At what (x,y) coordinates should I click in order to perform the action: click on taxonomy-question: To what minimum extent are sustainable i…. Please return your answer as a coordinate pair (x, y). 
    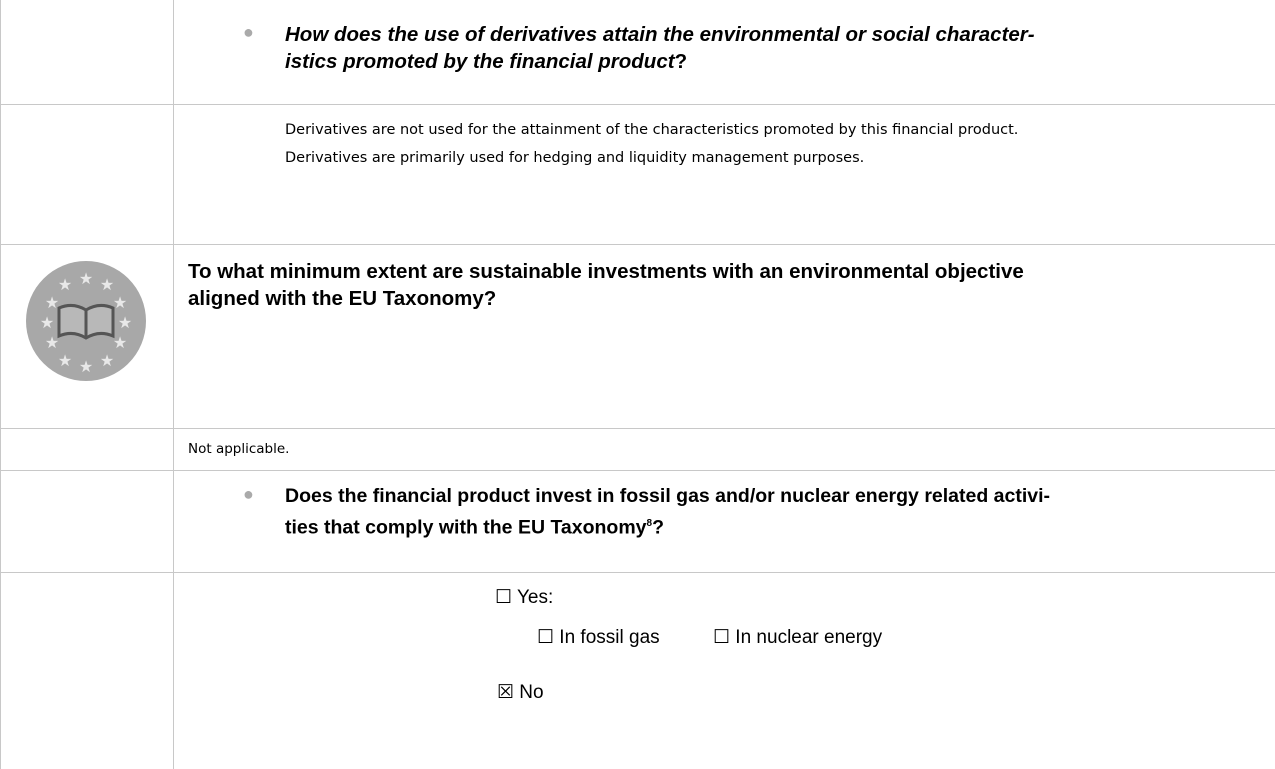
    Looking at the image, I should click on (606, 285).